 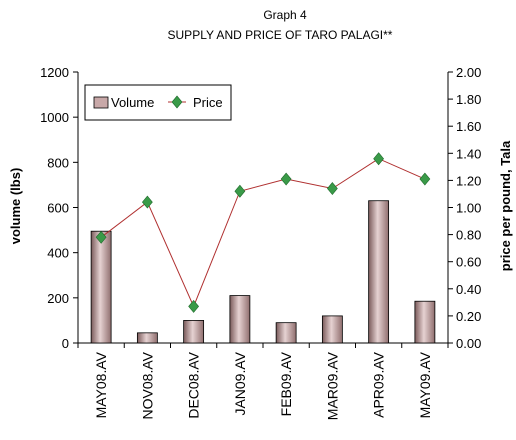 I want to click on x-tick-label: FEB09.AV, so click(x=286, y=383).